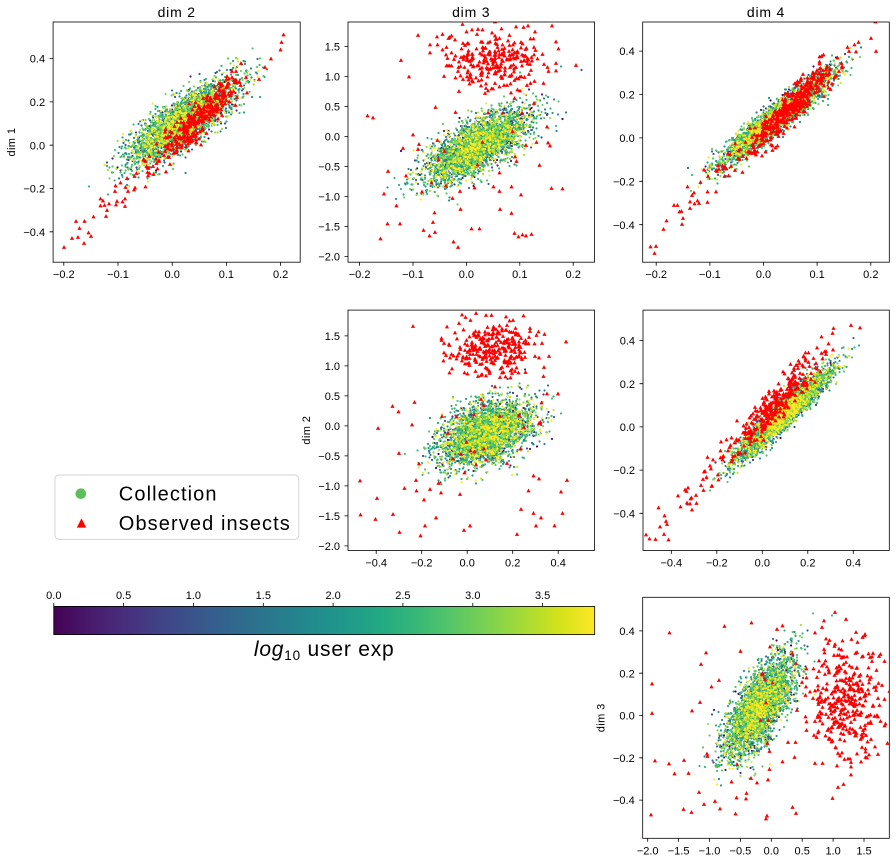 The image size is (896, 867). Describe the element at coordinates (542, 596) in the screenshot. I see `svg-text: 3.5` at that location.